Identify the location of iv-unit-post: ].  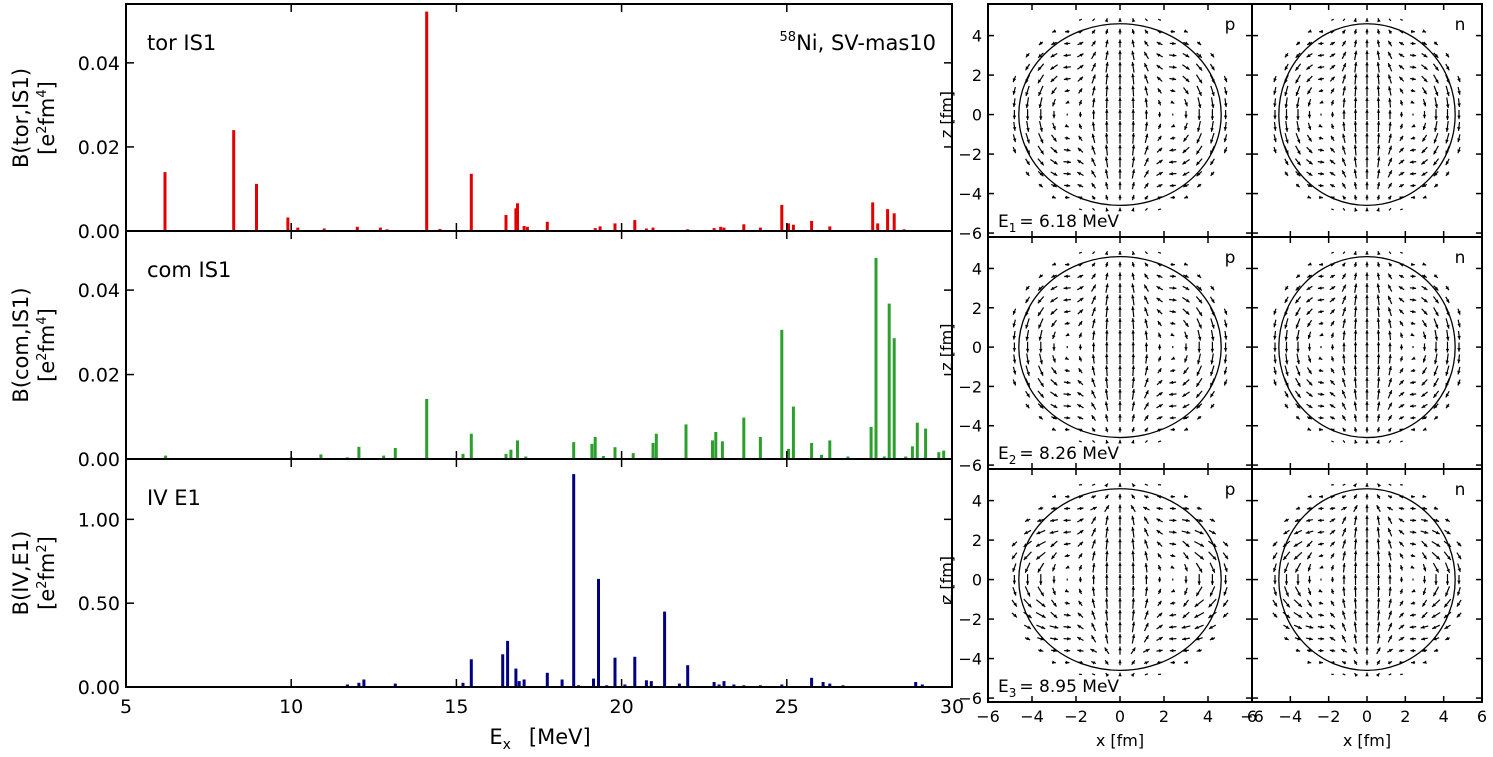
(47, 540).